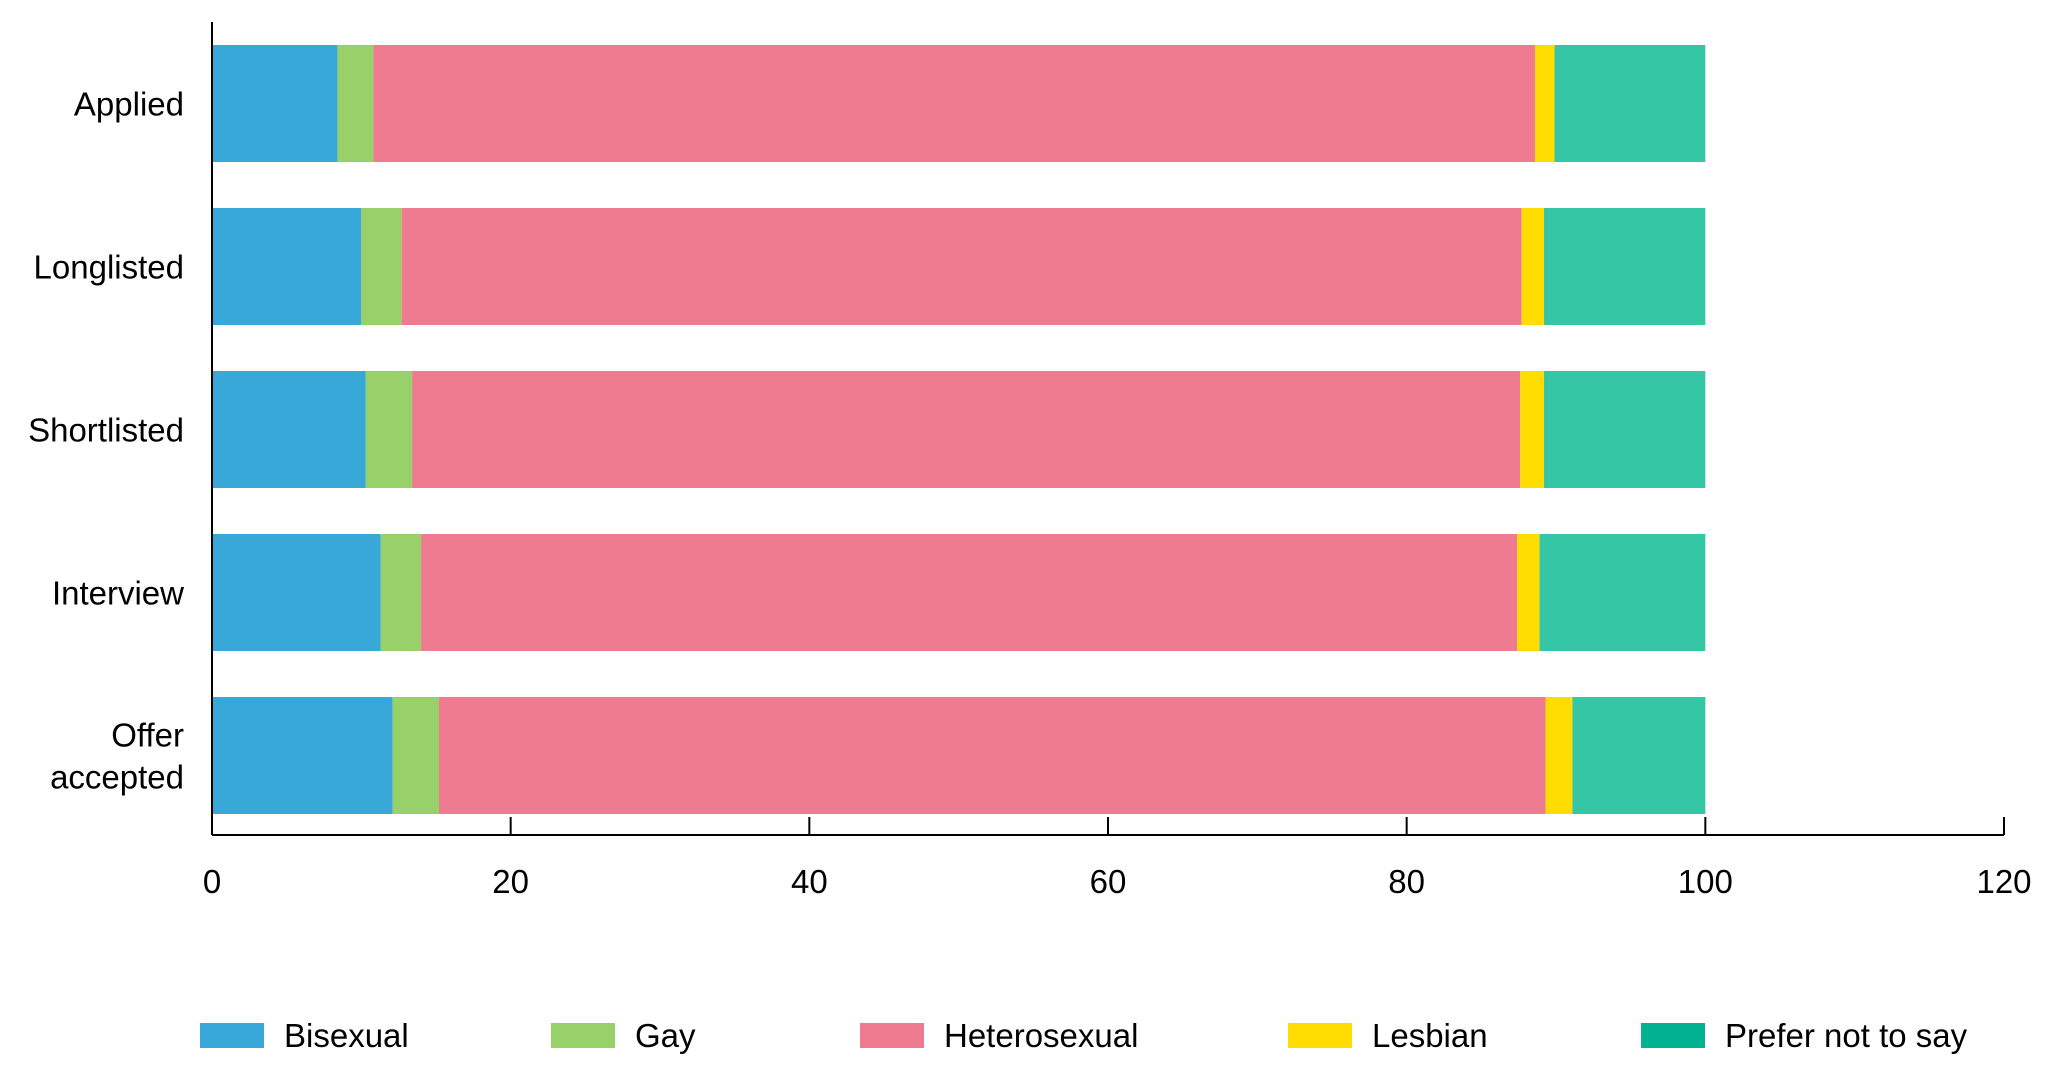 This screenshot has width=2048, height=1065. What do you see at coordinates (1406, 881) in the screenshot?
I see `x-tick-label: 80` at bounding box center [1406, 881].